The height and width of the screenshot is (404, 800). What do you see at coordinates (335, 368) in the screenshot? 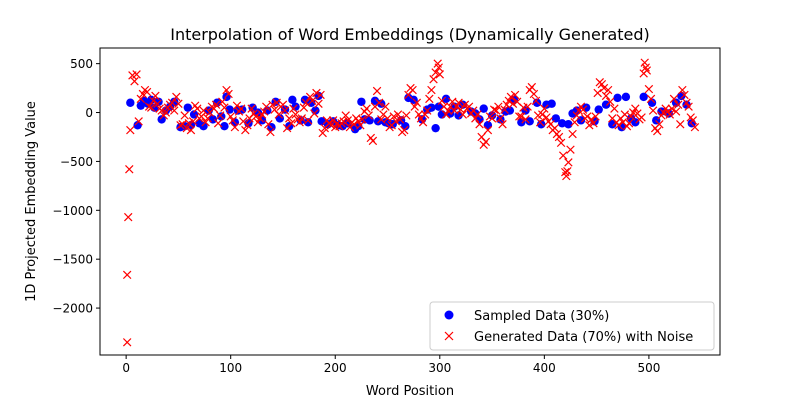
I see `x-tick-label: 200` at bounding box center [335, 368].